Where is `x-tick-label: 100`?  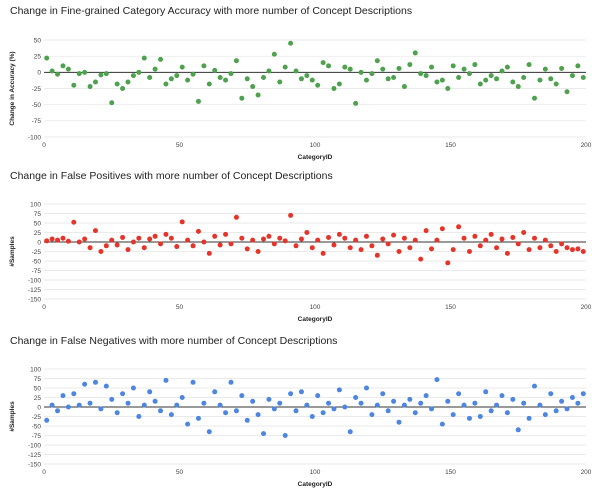 x-tick-label: 100 is located at coordinates (315, 145).